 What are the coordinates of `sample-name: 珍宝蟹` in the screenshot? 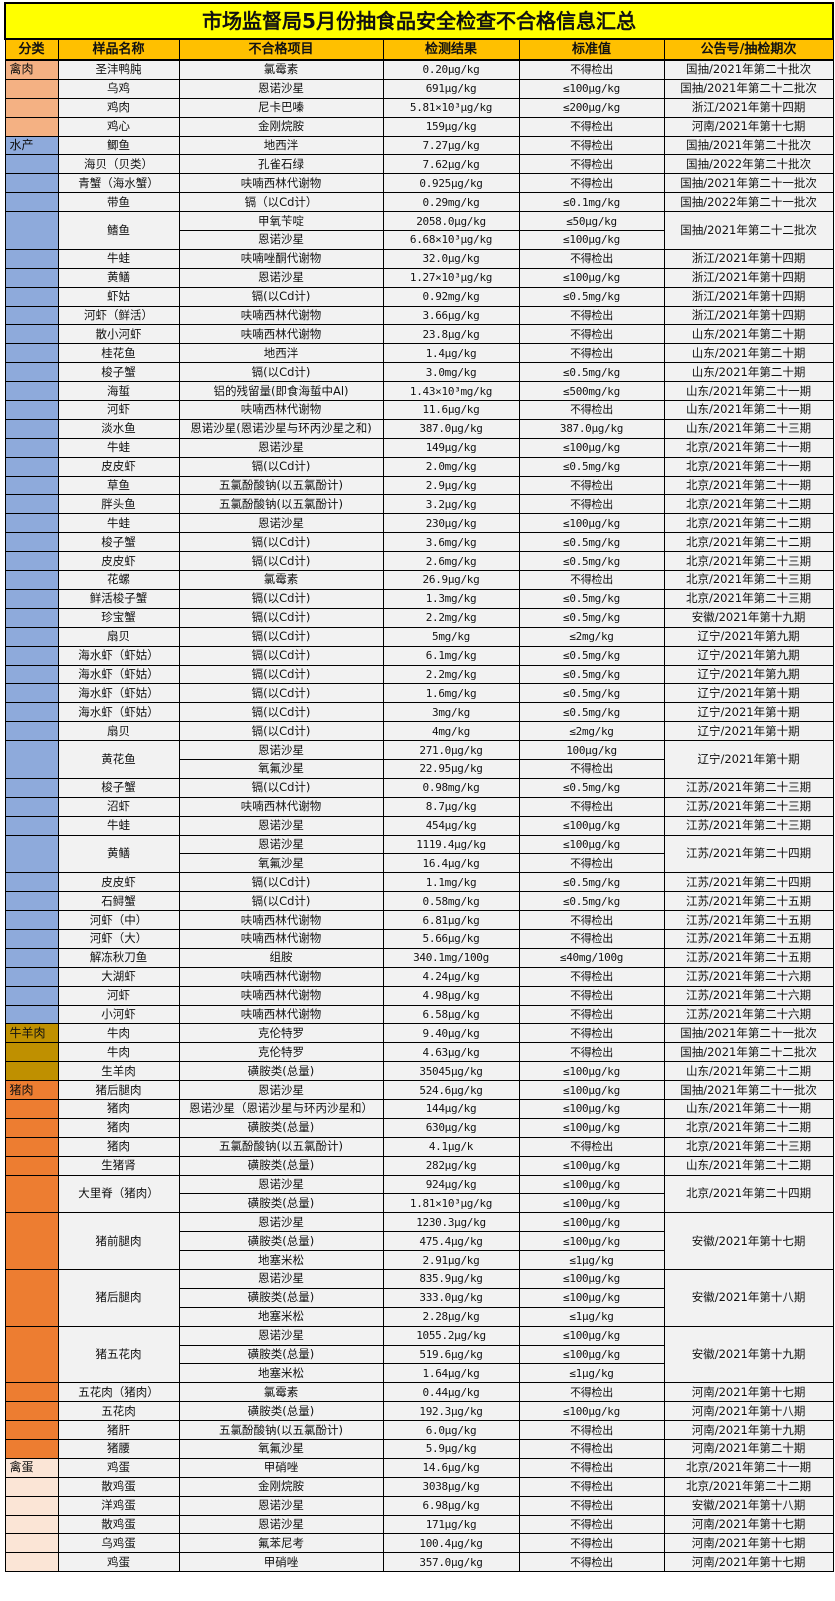 It's located at (118, 617).